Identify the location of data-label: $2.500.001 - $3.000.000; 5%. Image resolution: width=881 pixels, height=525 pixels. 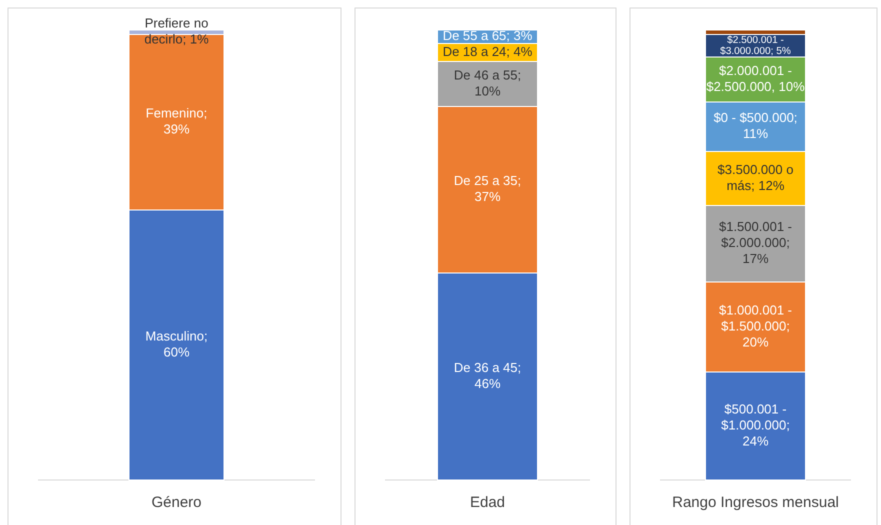
(755, 46).